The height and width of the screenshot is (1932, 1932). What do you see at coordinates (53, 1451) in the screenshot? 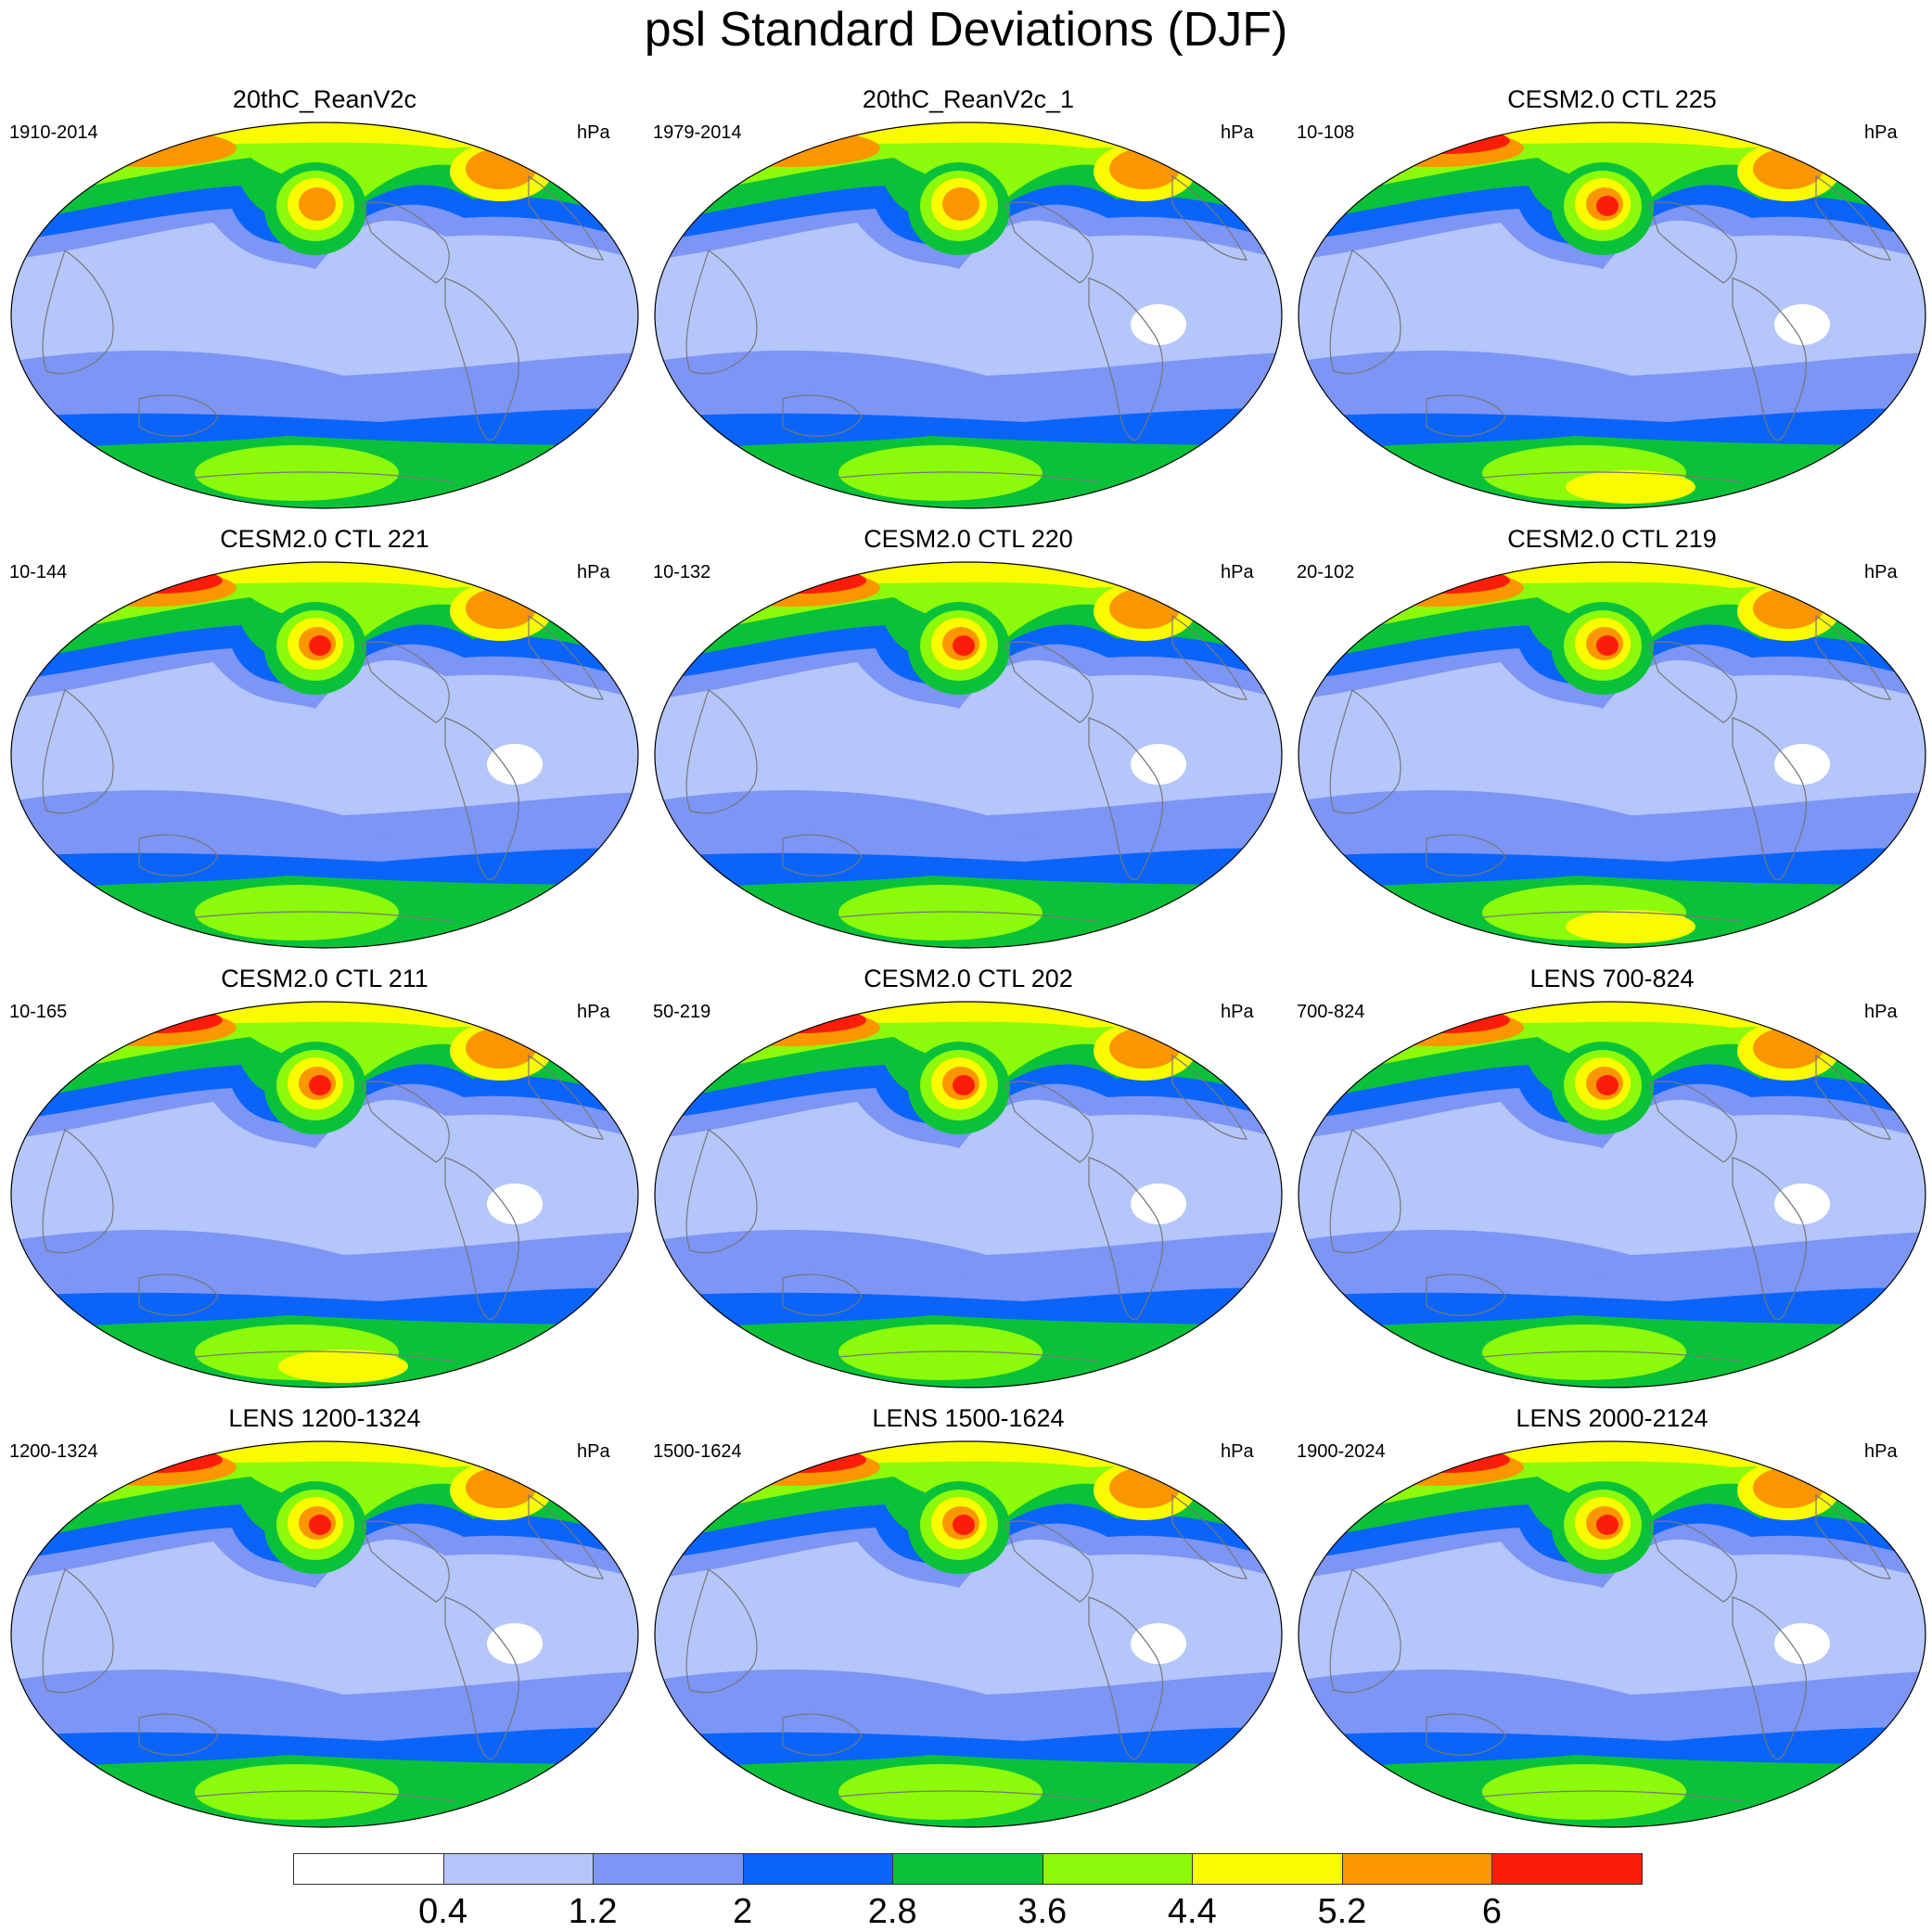
I see `panel-period: 1200-1324` at bounding box center [53, 1451].